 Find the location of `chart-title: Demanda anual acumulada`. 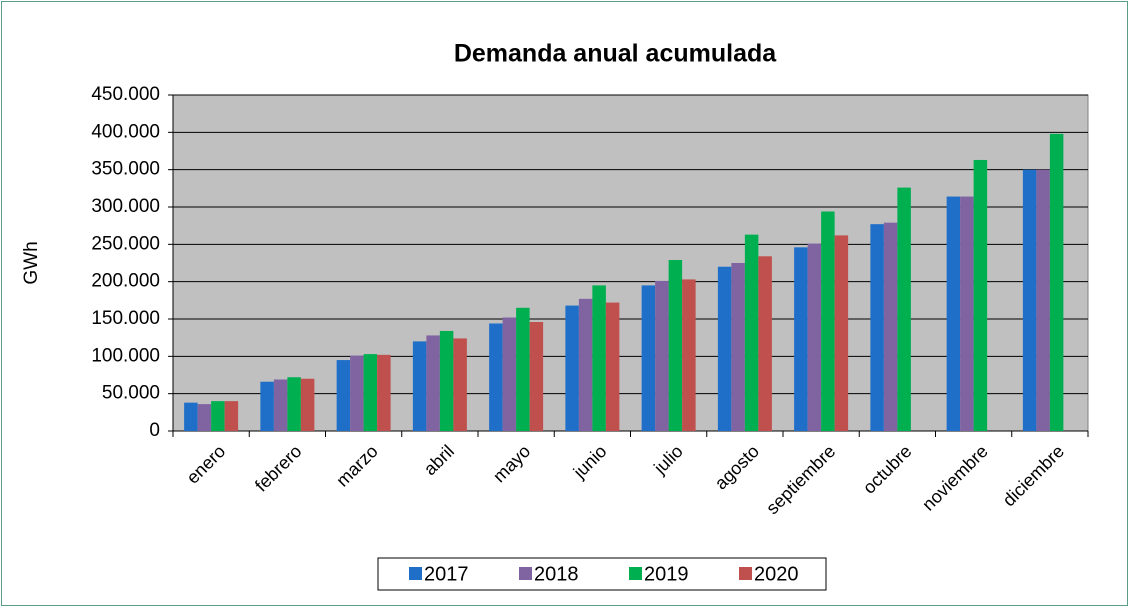

chart-title: Demanda anual acumulada is located at coordinates (615, 54).